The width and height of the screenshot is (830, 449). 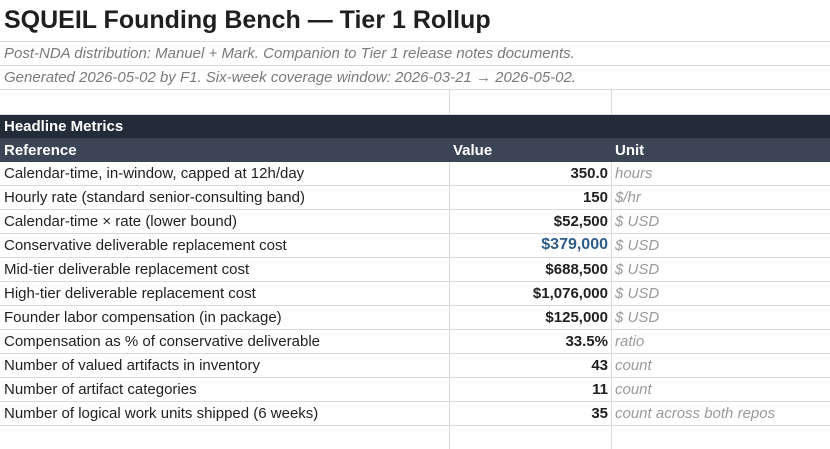 What do you see at coordinates (415, 126) in the screenshot?
I see `section-header-headline-metrics: Headline Metrics` at bounding box center [415, 126].